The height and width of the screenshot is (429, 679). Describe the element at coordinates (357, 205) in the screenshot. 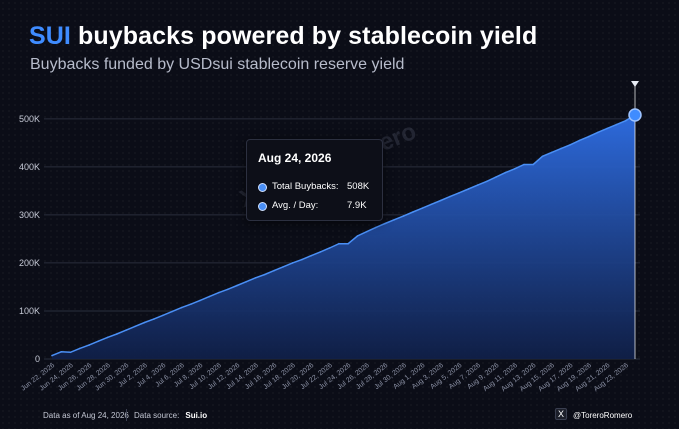

I see `tooltip-value: 7.9K` at that location.